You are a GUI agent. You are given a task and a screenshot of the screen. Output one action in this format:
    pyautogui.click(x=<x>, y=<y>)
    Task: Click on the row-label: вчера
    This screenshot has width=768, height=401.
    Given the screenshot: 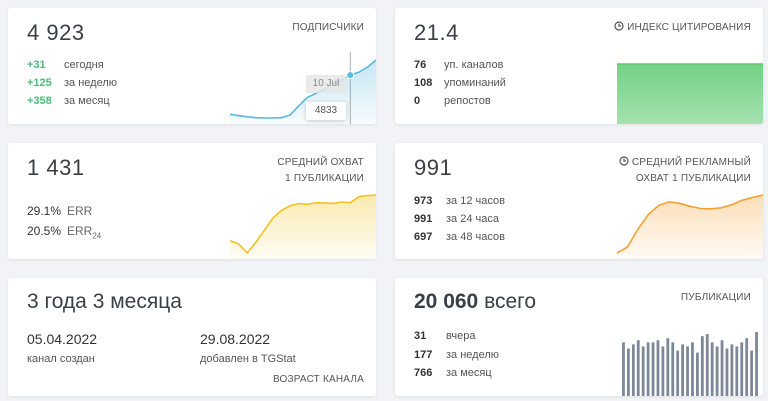 What is the action you would take?
    pyautogui.click(x=461, y=336)
    